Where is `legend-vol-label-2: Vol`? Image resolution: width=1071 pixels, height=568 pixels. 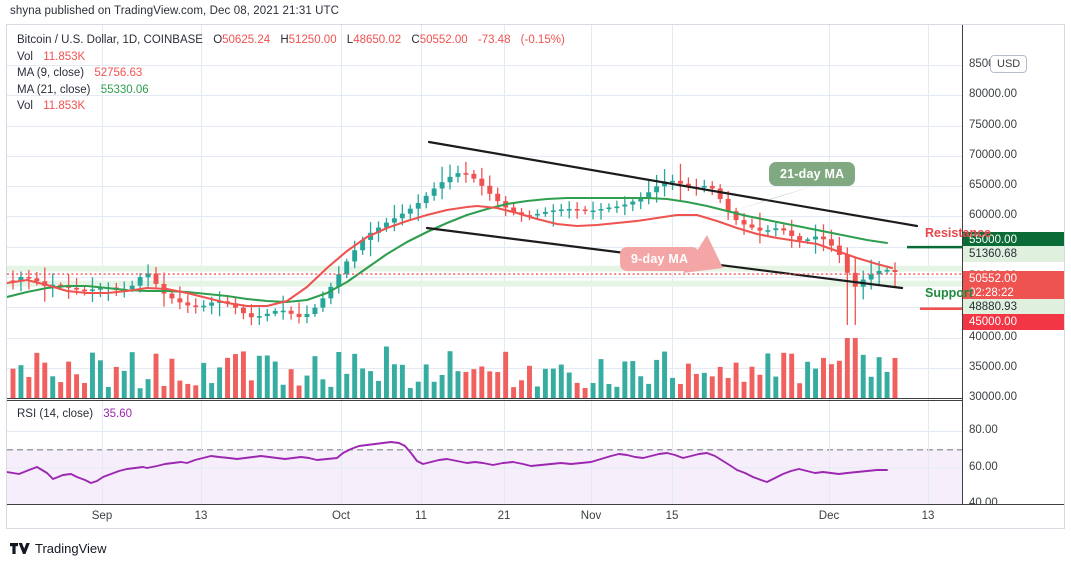
legend-vol-label-2: Vol is located at coordinates (25, 106).